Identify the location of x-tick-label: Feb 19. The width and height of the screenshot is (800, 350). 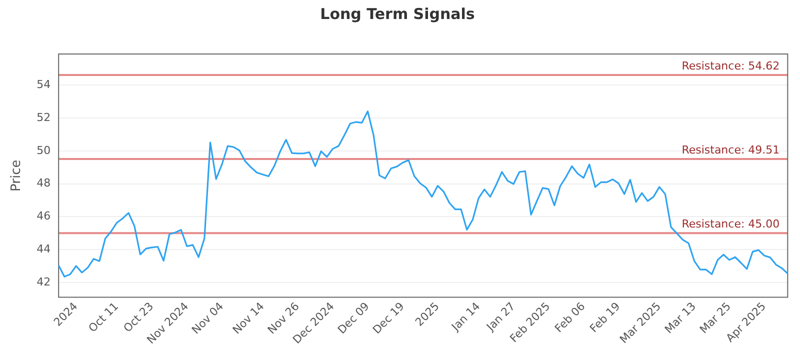
(605, 318).